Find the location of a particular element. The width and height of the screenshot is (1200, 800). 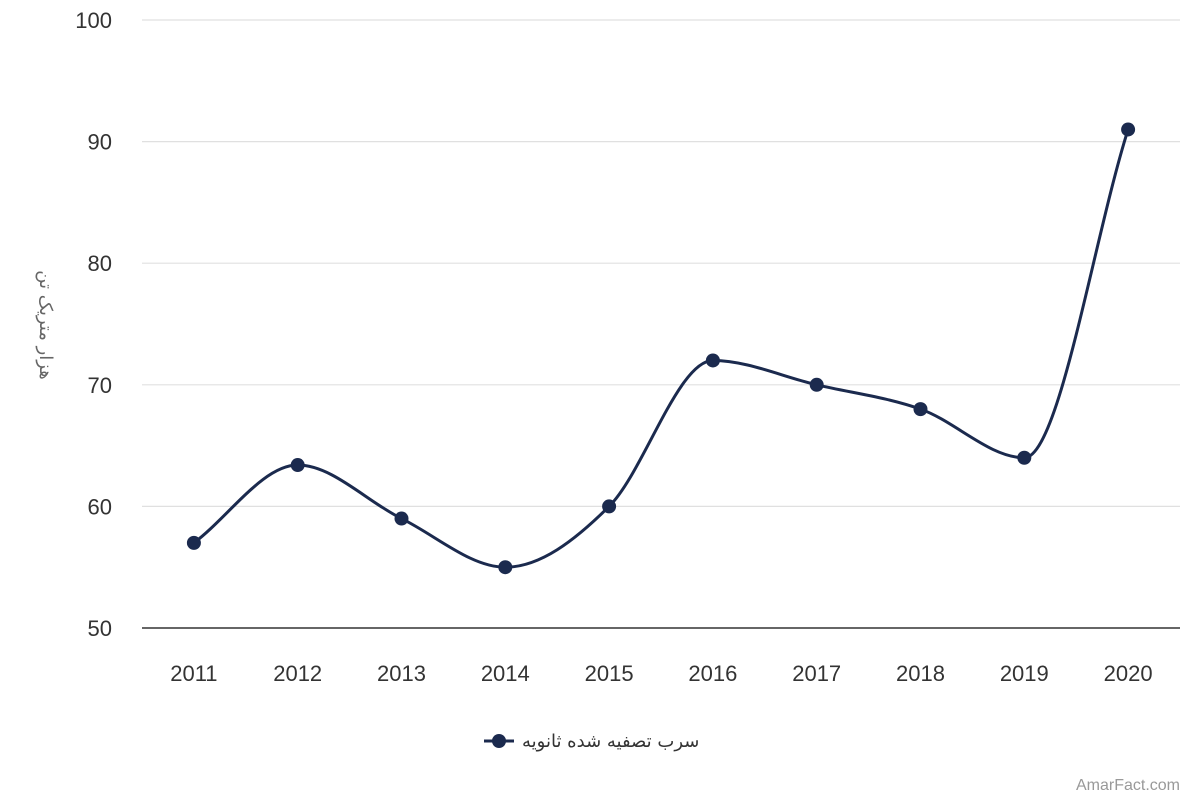

x-tick-label: 2012 is located at coordinates (297, 673).